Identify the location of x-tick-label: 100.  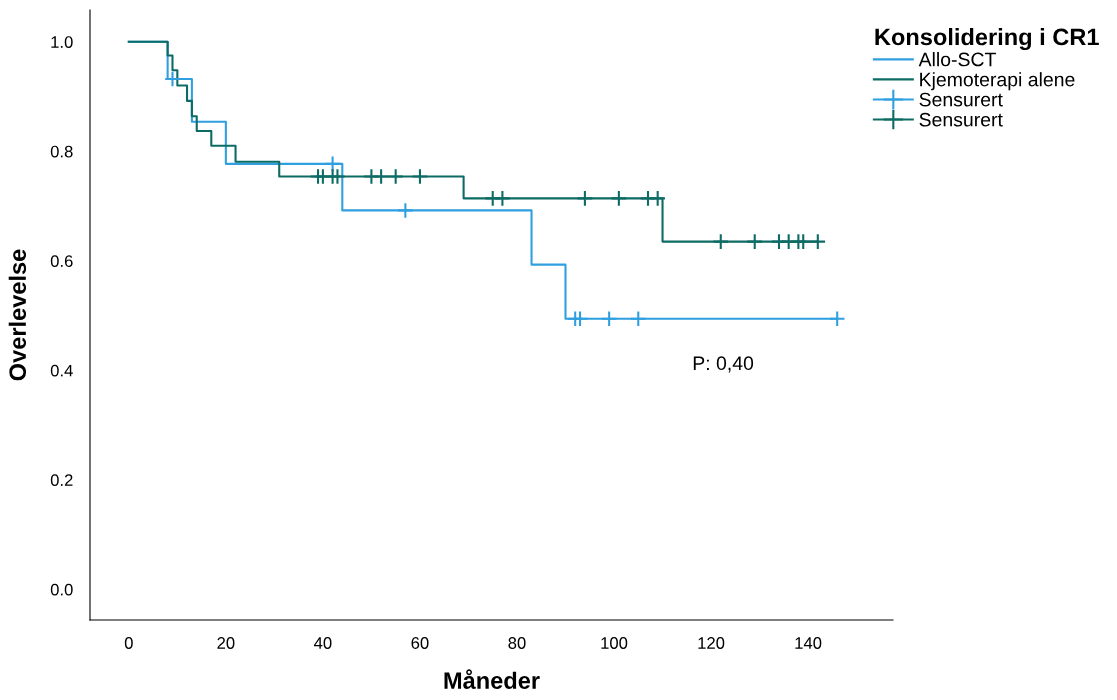
(614, 643).